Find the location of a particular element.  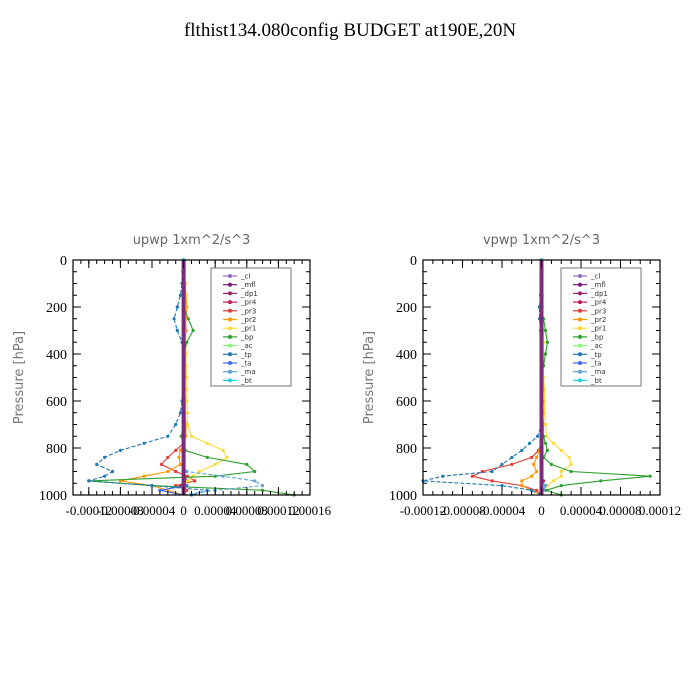

page-title: flthist134.080config BUDGET at190E,20N is located at coordinates (350, 30).